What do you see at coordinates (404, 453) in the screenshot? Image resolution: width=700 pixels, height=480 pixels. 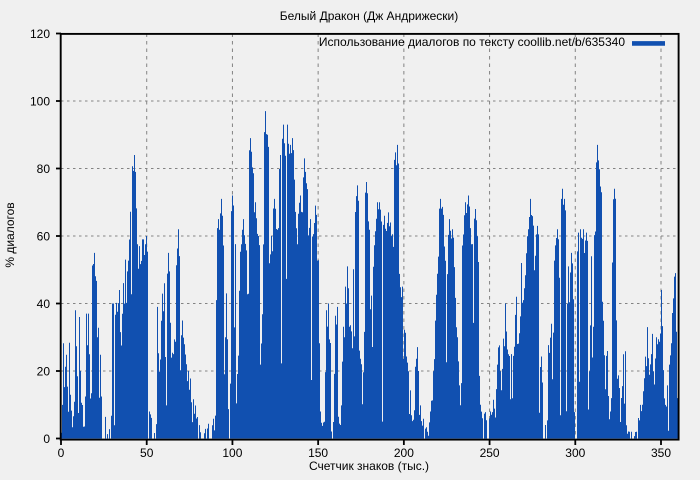 I see `svg-text: 200` at bounding box center [404, 453].